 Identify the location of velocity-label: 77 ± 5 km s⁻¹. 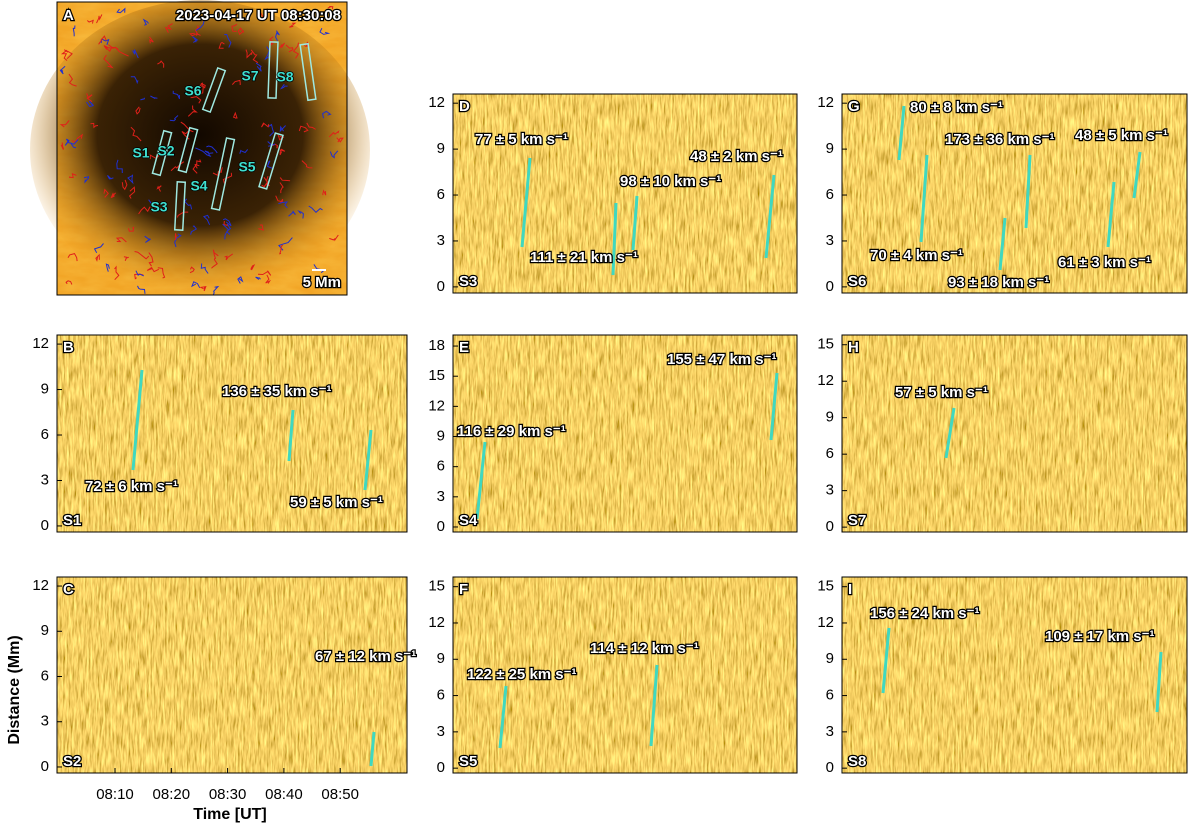
(521, 139).